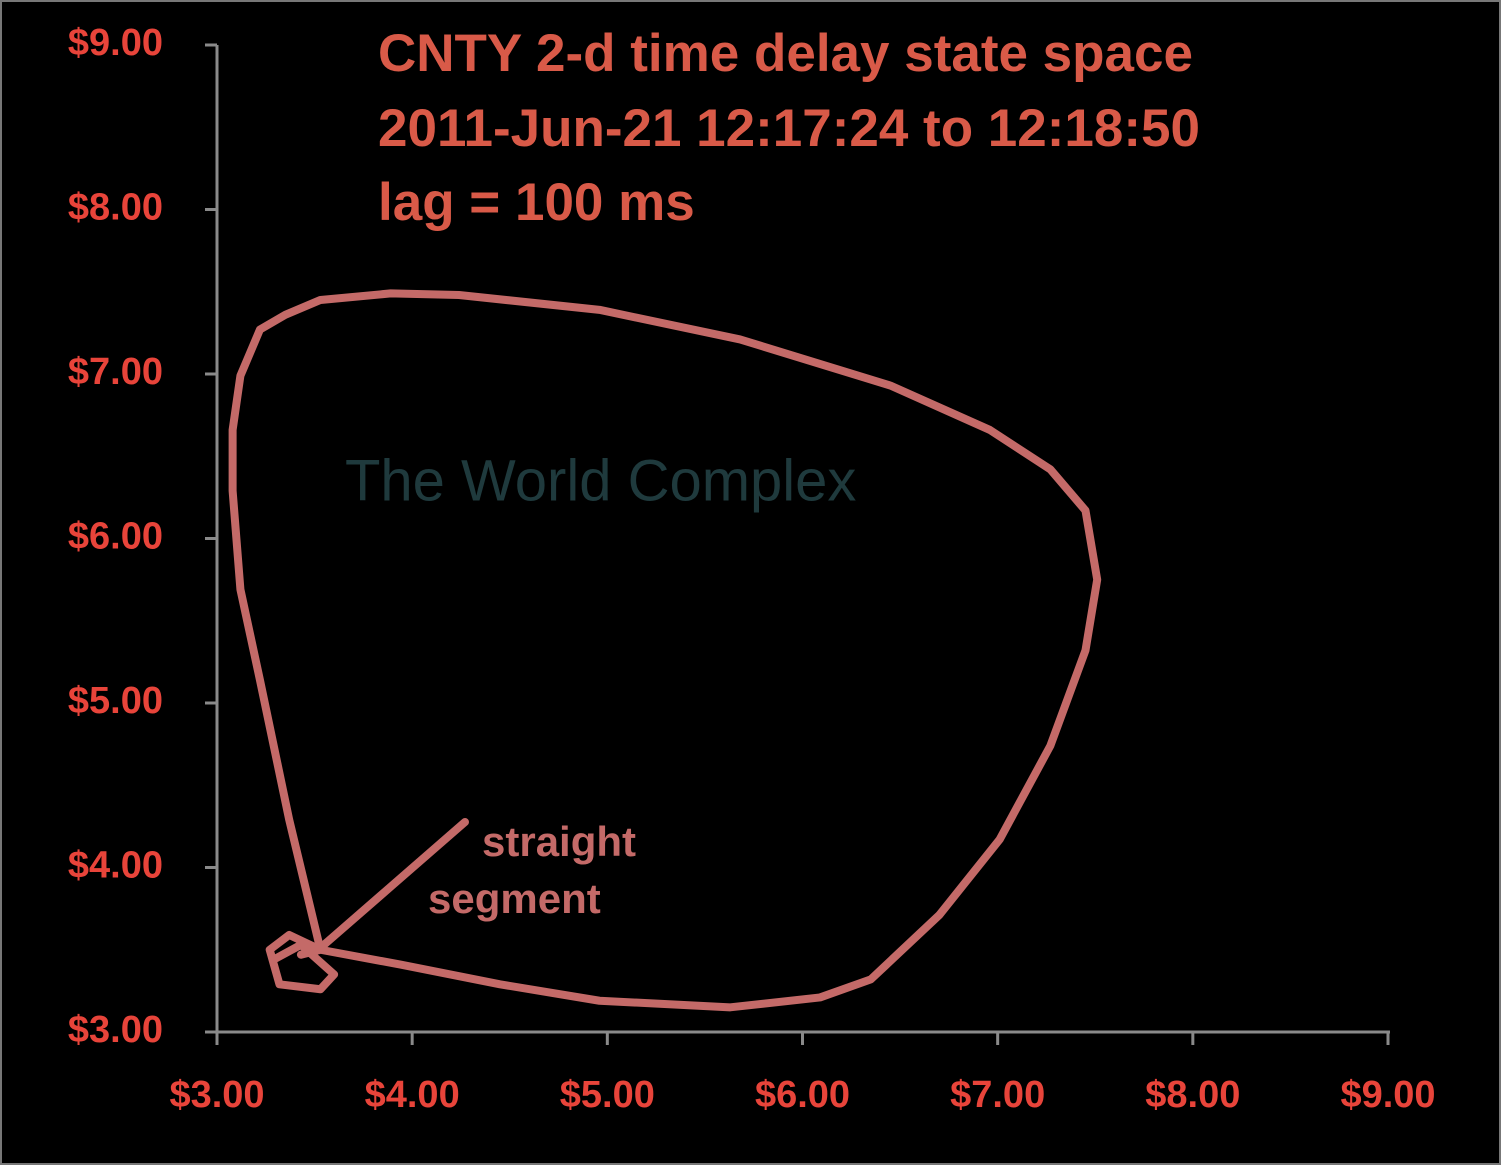  Describe the element at coordinates (115, 1030) in the screenshot. I see `y-tick-label: $3.00` at that location.